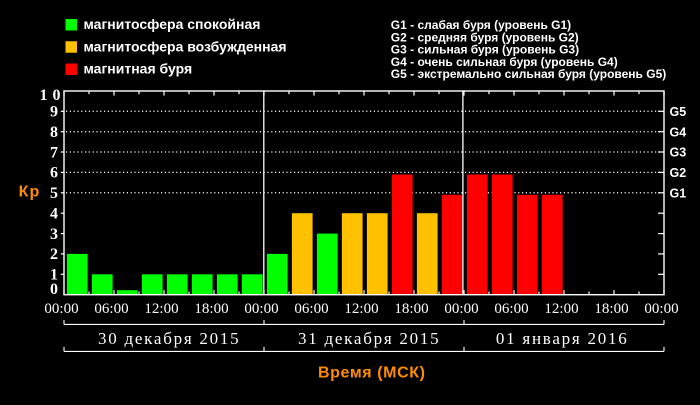 This screenshot has height=405, width=700. What do you see at coordinates (172, 24) in the screenshot?
I see `svg-text: магнитосфера спокойная` at bounding box center [172, 24].